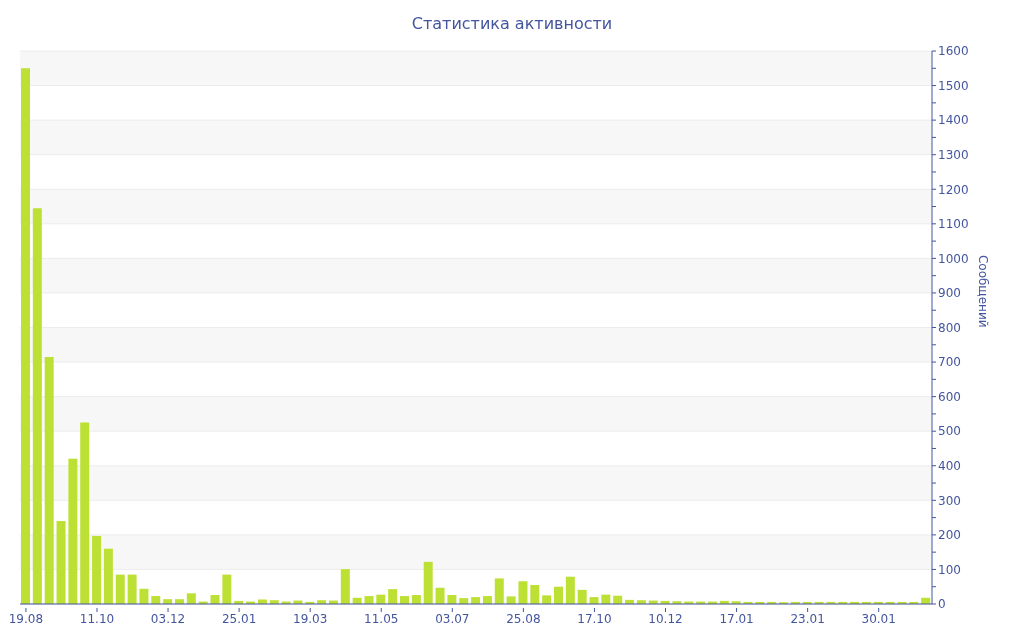 The image size is (1024, 640). Describe the element at coordinates (953, 154) in the screenshot. I see `y-tick-label: 1300` at that location.